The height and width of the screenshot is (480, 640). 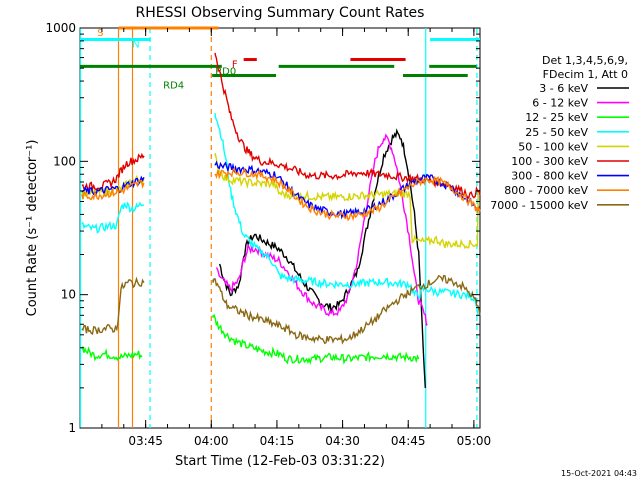 I want to click on flag-label-f: F, so click(x=235, y=65).